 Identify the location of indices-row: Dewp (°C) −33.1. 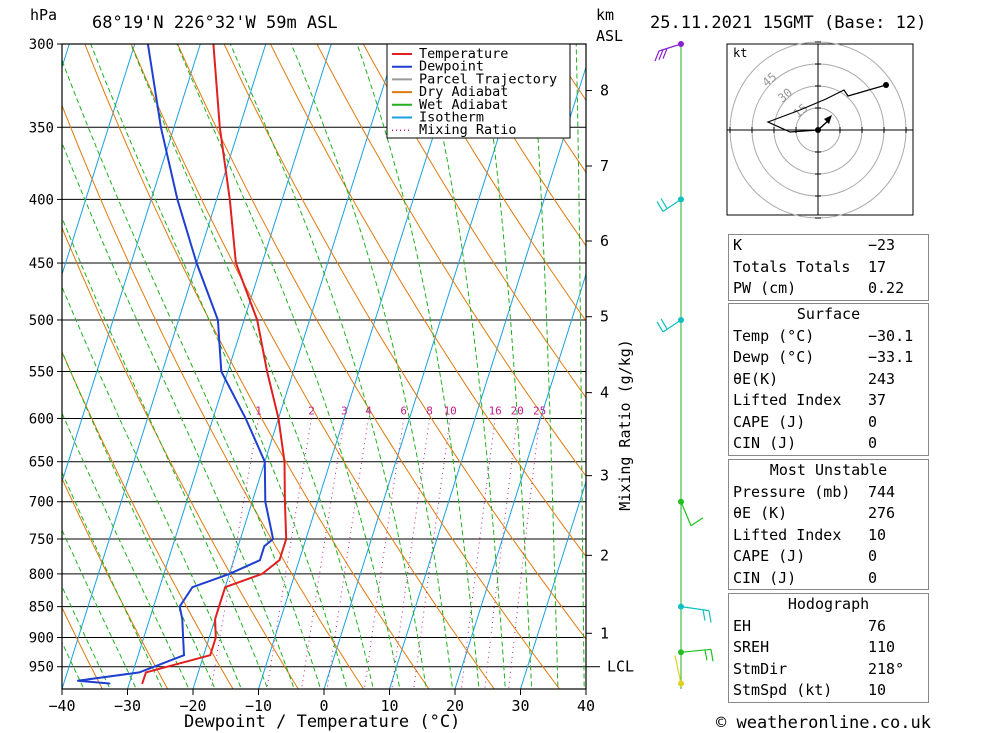
(828, 358).